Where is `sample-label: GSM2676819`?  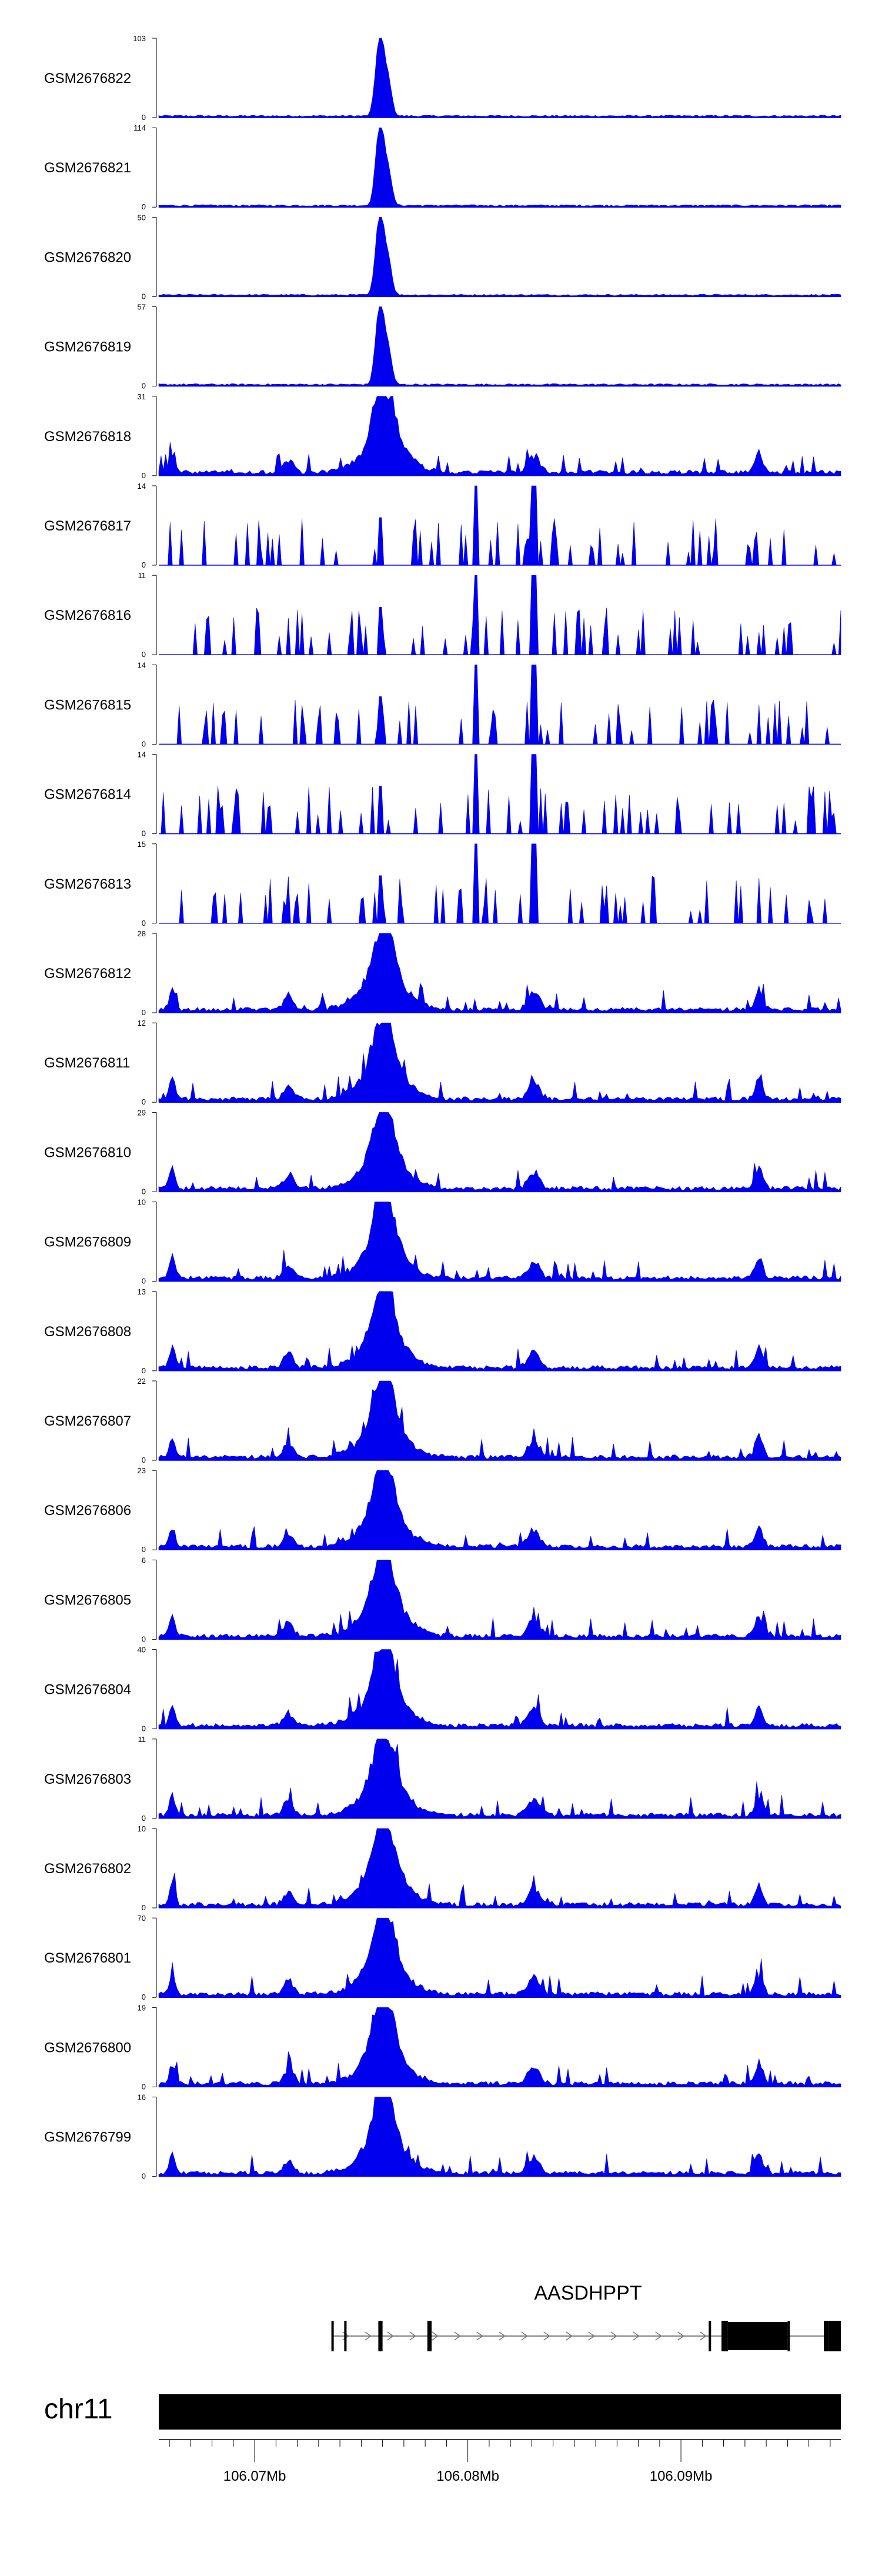 sample-label: GSM2676819 is located at coordinates (87, 347).